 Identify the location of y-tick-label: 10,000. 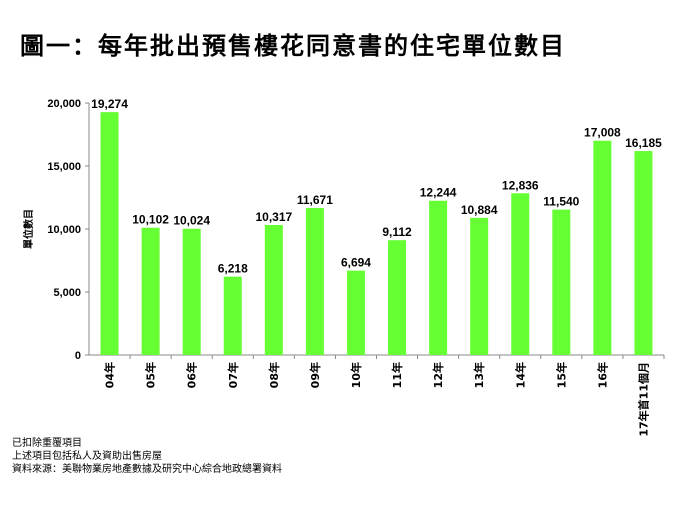
(64, 230).